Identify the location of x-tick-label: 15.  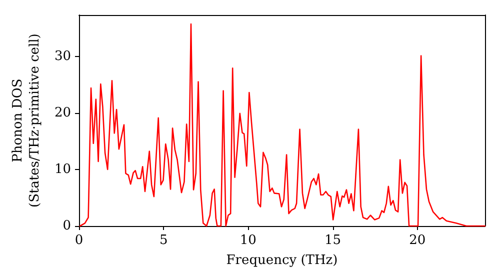
(333, 240).